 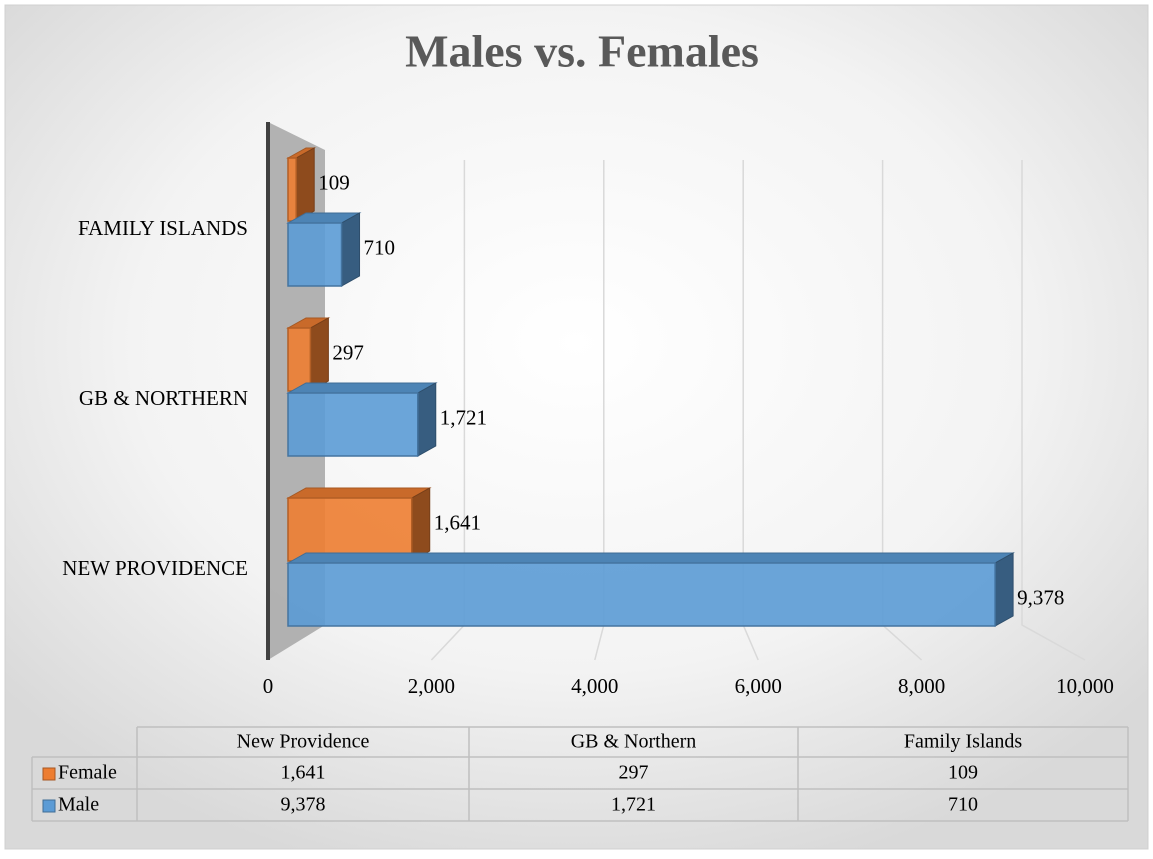 I want to click on table-cell: 297, so click(x=634, y=773).